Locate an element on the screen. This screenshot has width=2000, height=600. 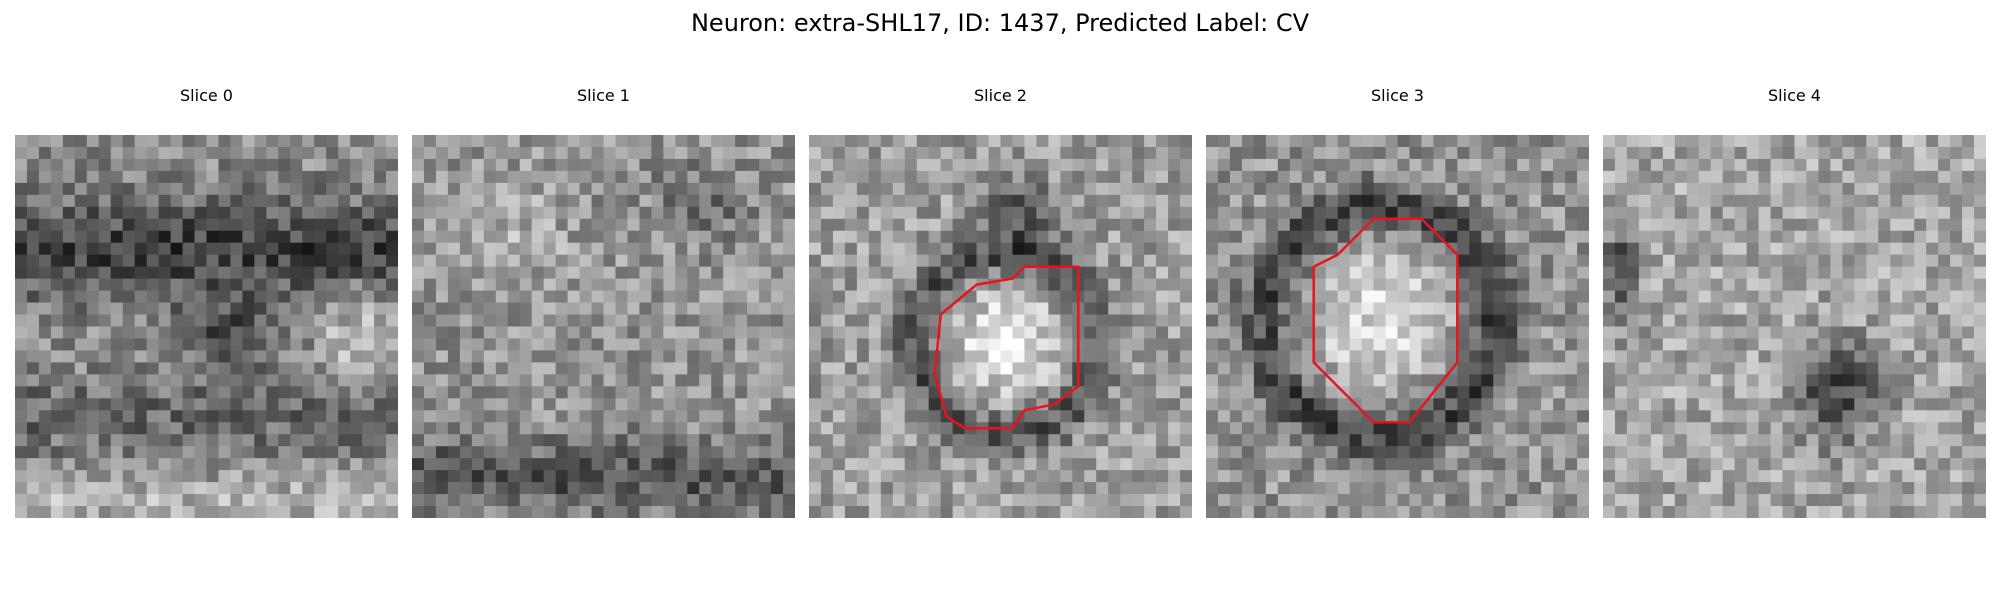
slice-title-2: Slice 2 is located at coordinates (1000, 95).